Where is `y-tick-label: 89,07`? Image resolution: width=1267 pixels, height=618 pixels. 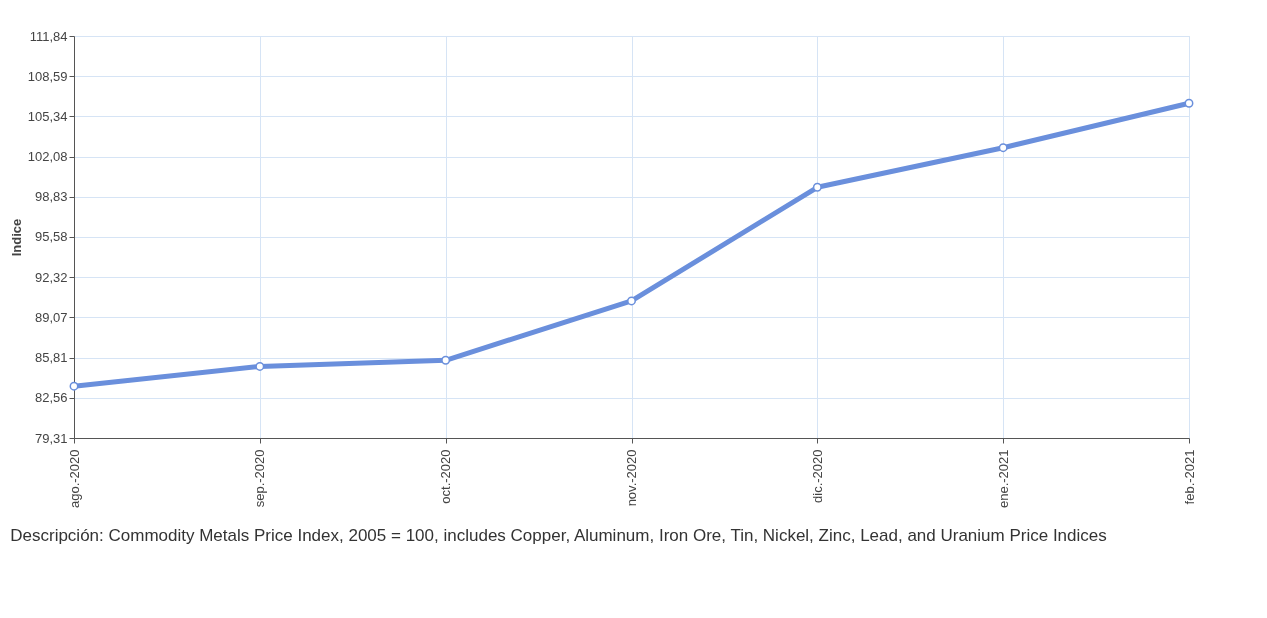
y-tick-label: 89,07 is located at coordinates (51, 317).